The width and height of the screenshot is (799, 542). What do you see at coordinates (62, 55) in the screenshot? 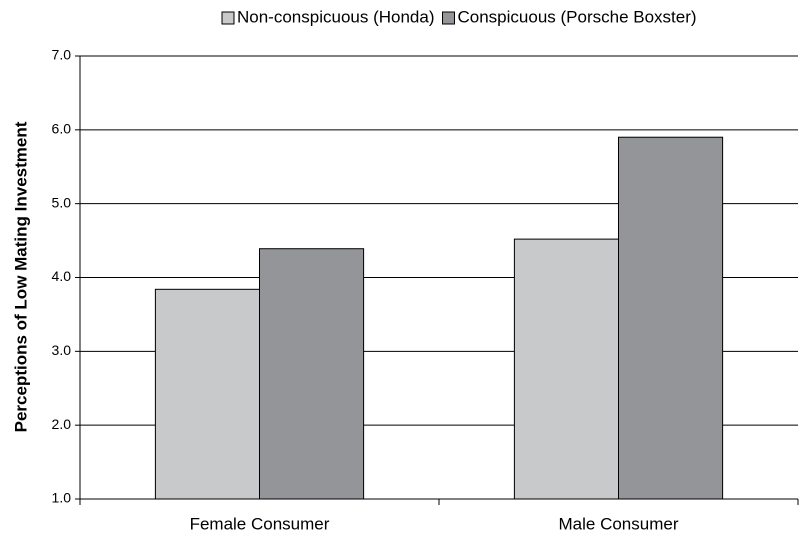
I see `y-tick-label: 7.0` at bounding box center [62, 55].